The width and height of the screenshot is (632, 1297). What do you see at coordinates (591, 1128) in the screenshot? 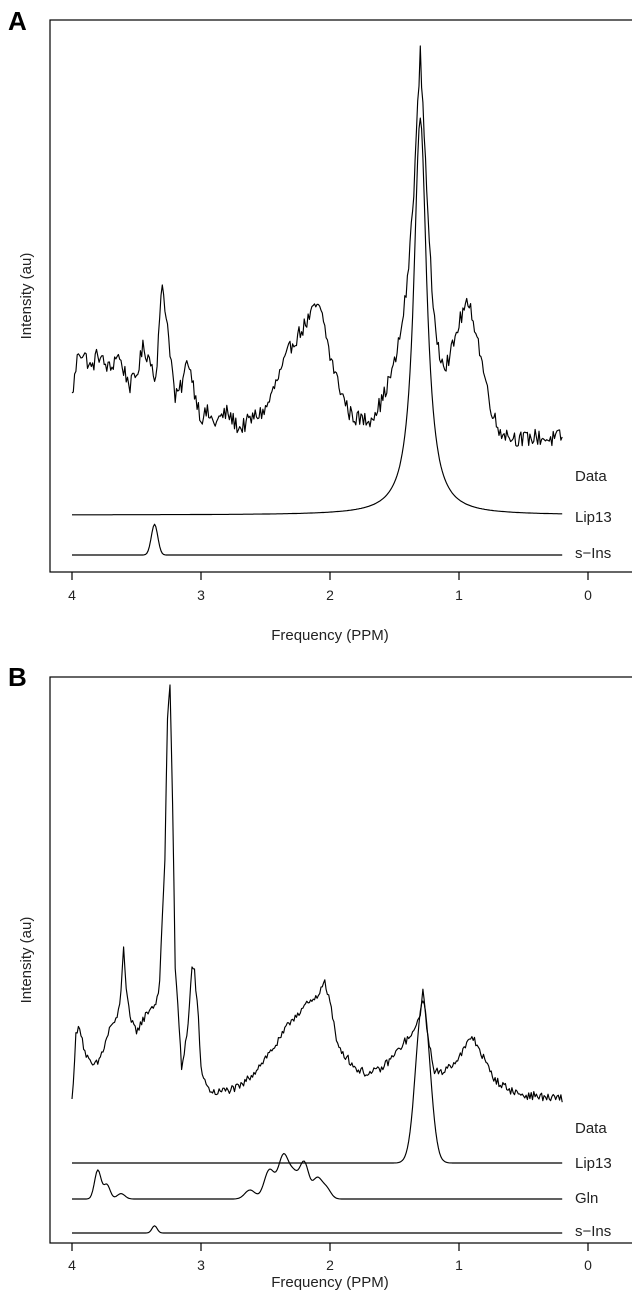
I see `trace-label-data-b: Data` at bounding box center [591, 1128].